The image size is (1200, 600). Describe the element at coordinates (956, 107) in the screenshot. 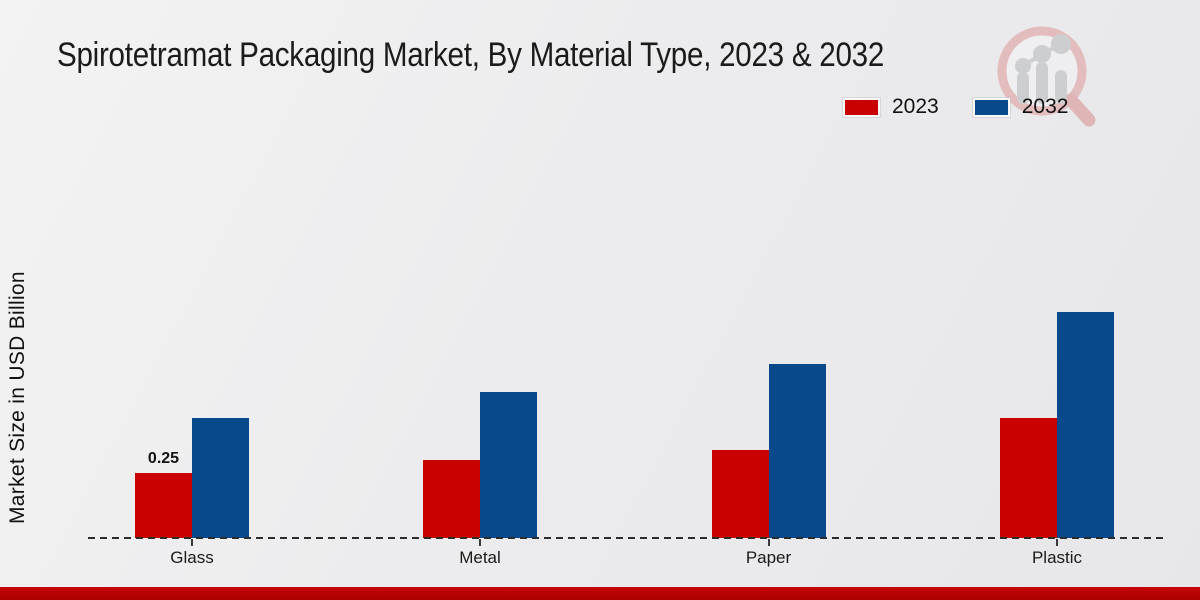

I see `legend: 2023 2032` at that location.